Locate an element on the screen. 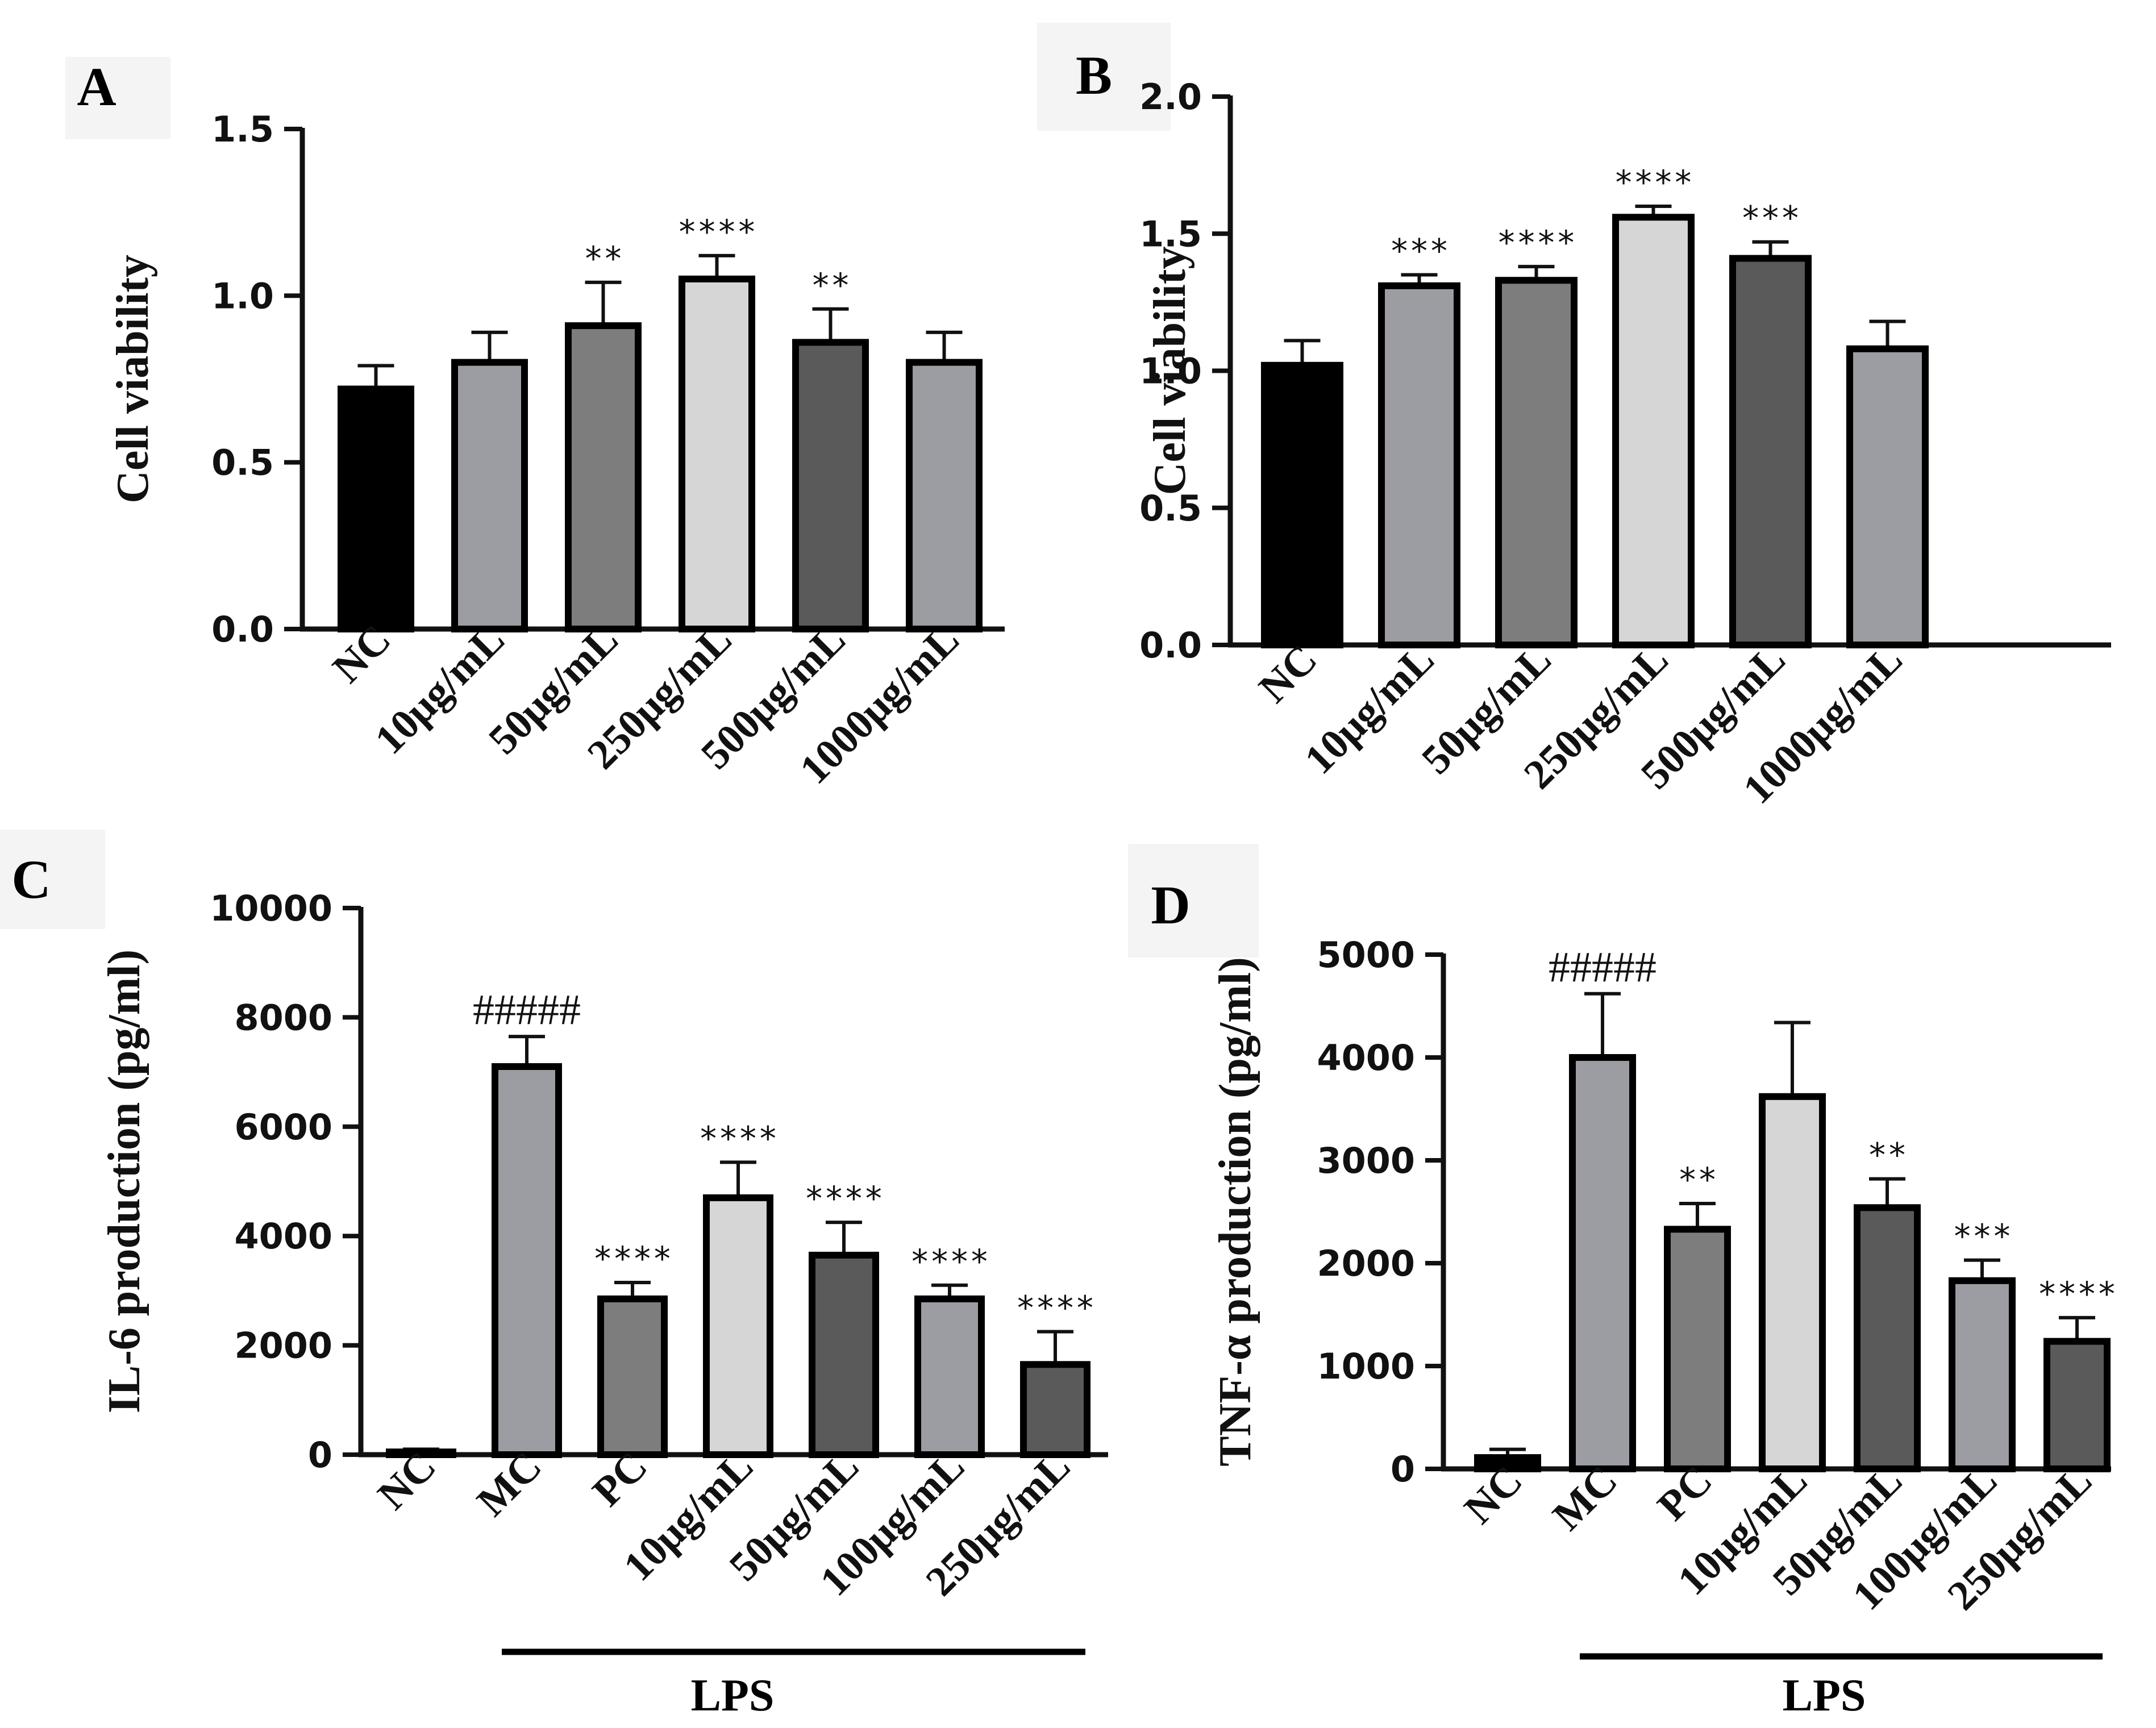 The image size is (2156, 1728). y-axis-title: TNF-α production (pg/ml) is located at coordinates (1235, 1212).